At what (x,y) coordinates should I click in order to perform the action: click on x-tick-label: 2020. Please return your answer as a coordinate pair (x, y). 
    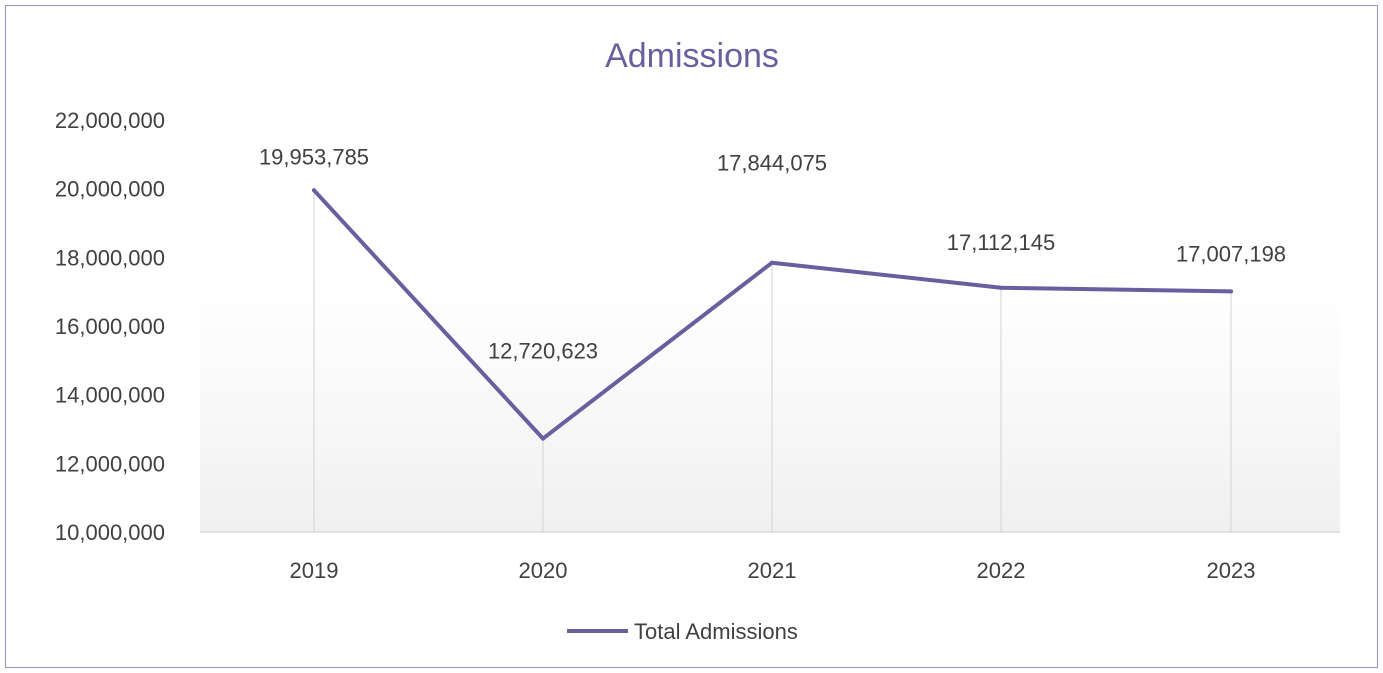
    Looking at the image, I should click on (543, 570).